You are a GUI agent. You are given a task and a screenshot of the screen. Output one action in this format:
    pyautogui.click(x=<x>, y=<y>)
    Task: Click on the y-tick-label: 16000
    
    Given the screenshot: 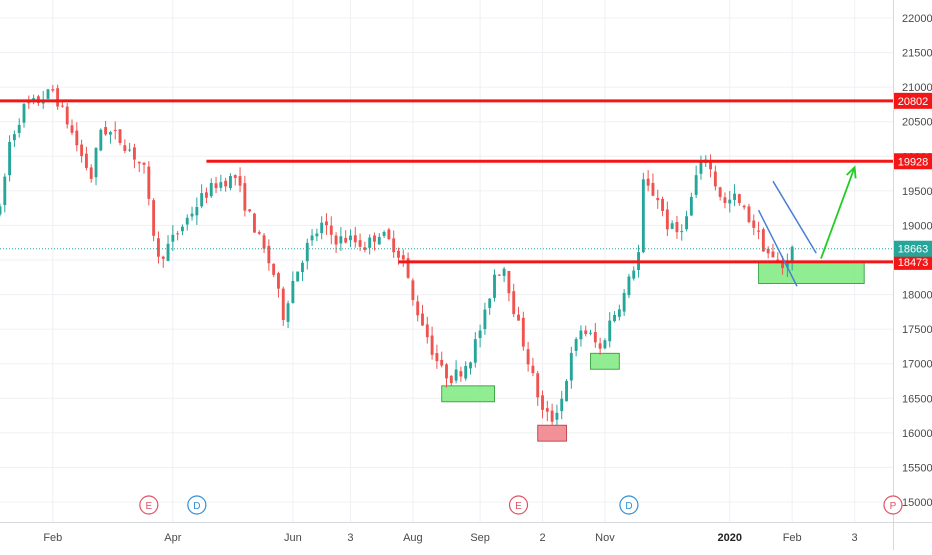 What is the action you would take?
    pyautogui.click(x=917, y=434)
    